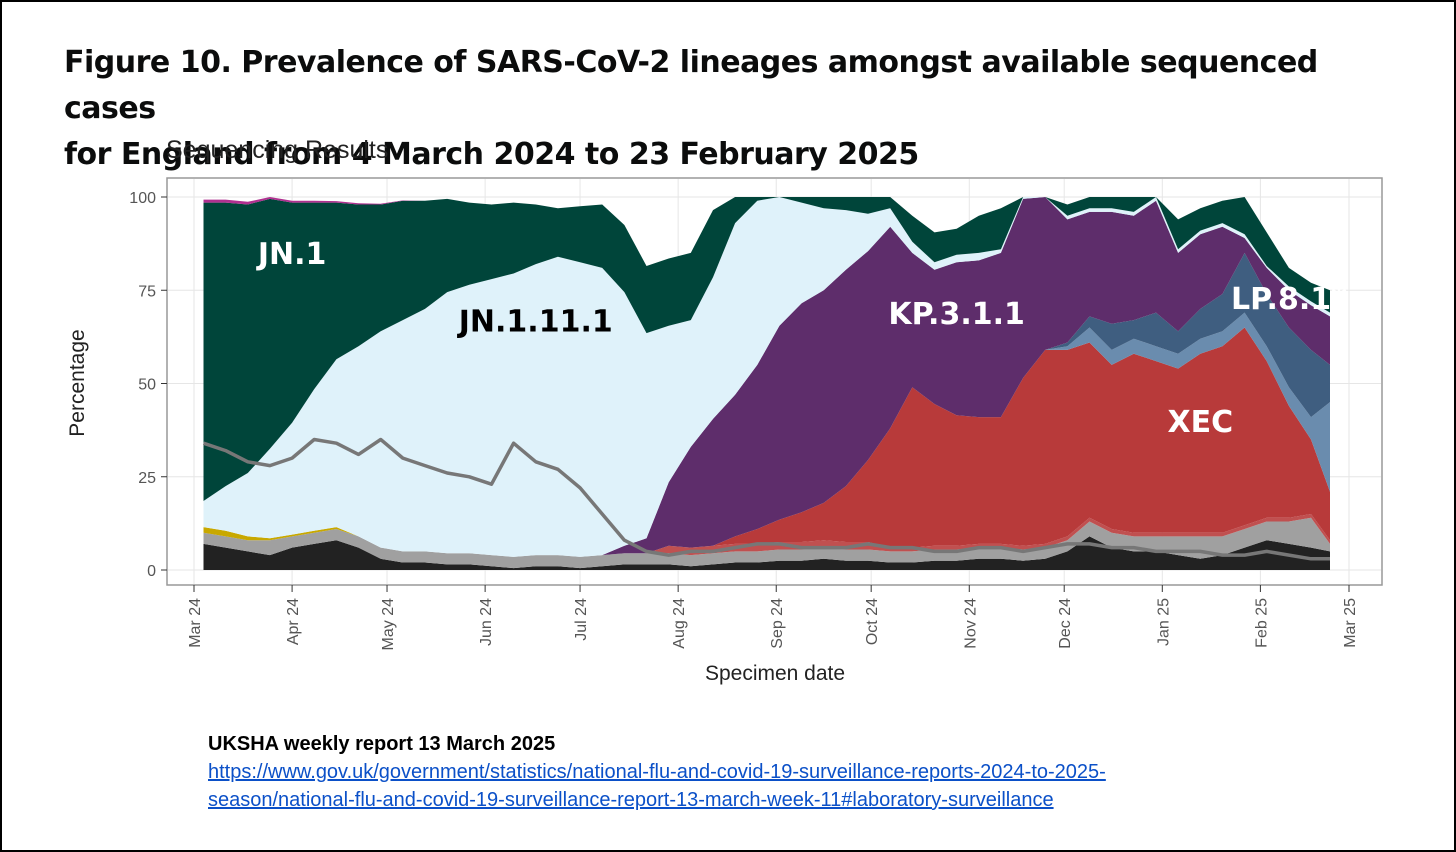  Describe the element at coordinates (147, 478) in the screenshot. I see `y-tick-label: 25` at that location.